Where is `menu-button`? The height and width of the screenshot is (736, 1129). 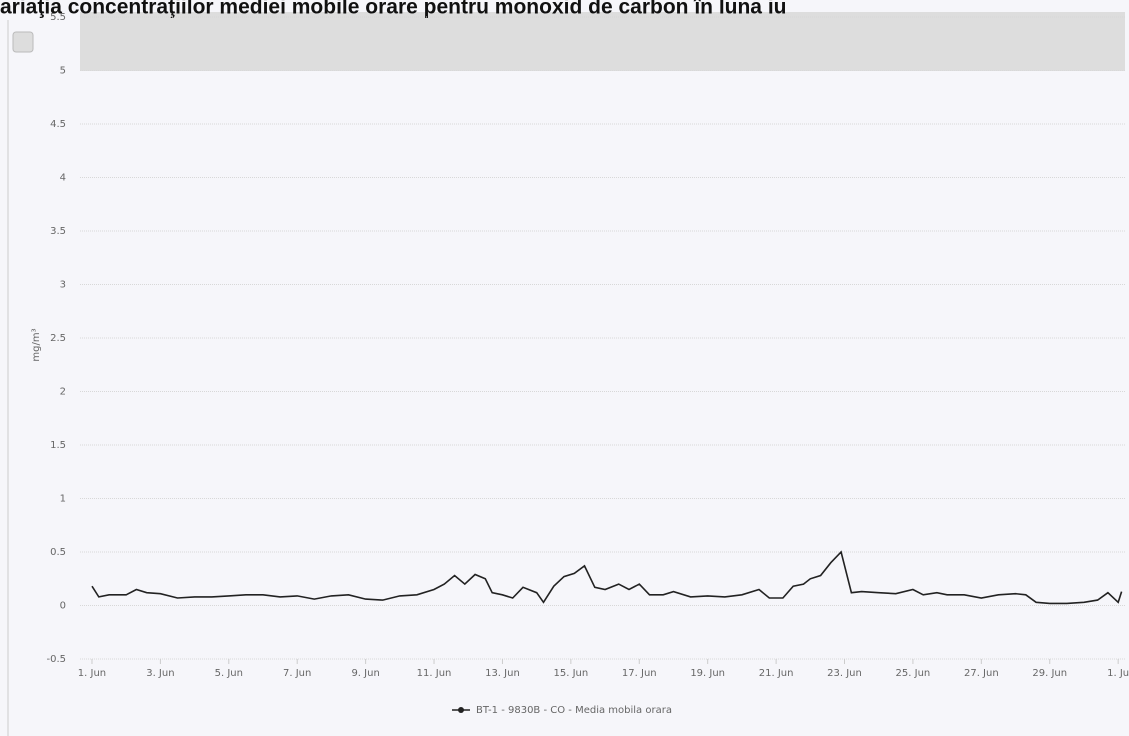 menu-button is located at coordinates (23, 42).